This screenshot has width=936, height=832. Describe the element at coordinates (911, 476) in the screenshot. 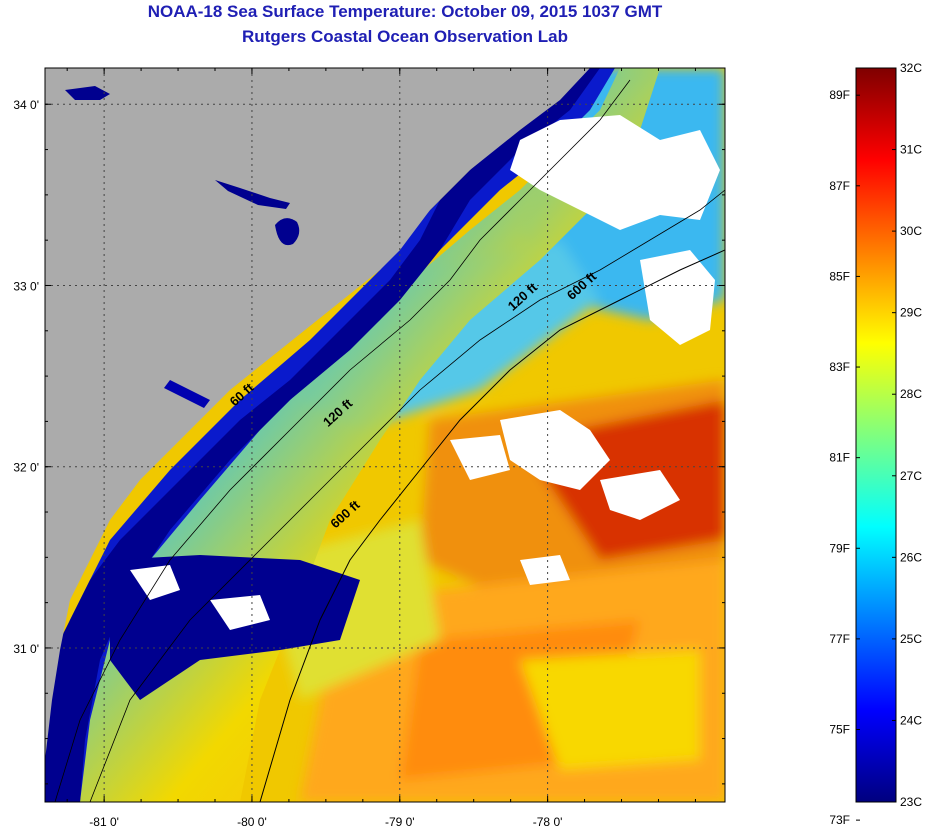

I see `colorbar-celsius-label: 27C` at that location.